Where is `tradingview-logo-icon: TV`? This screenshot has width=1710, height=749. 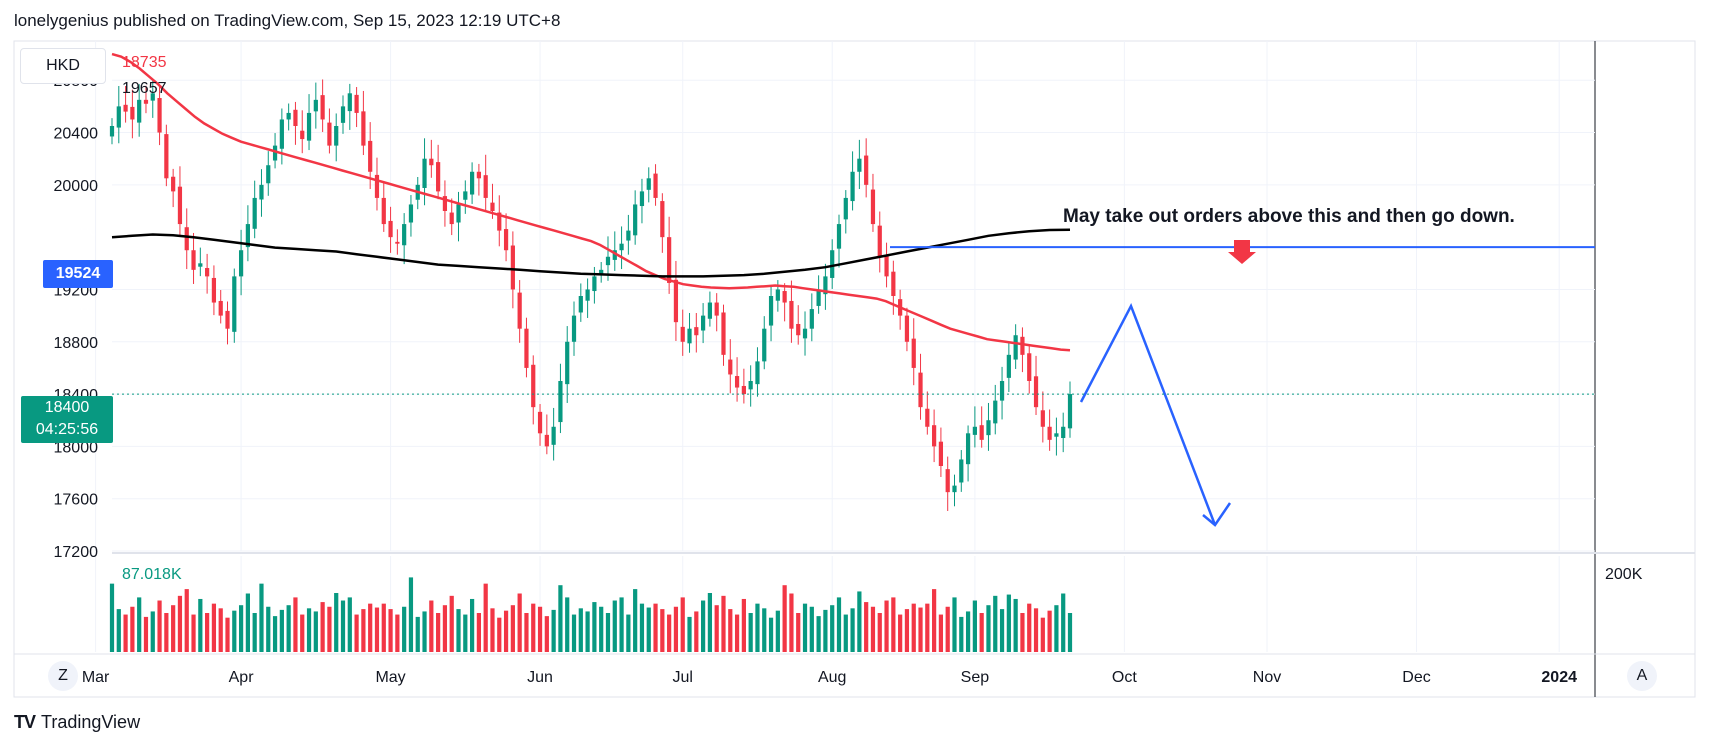 tradingview-logo-icon: TV is located at coordinates (25, 722).